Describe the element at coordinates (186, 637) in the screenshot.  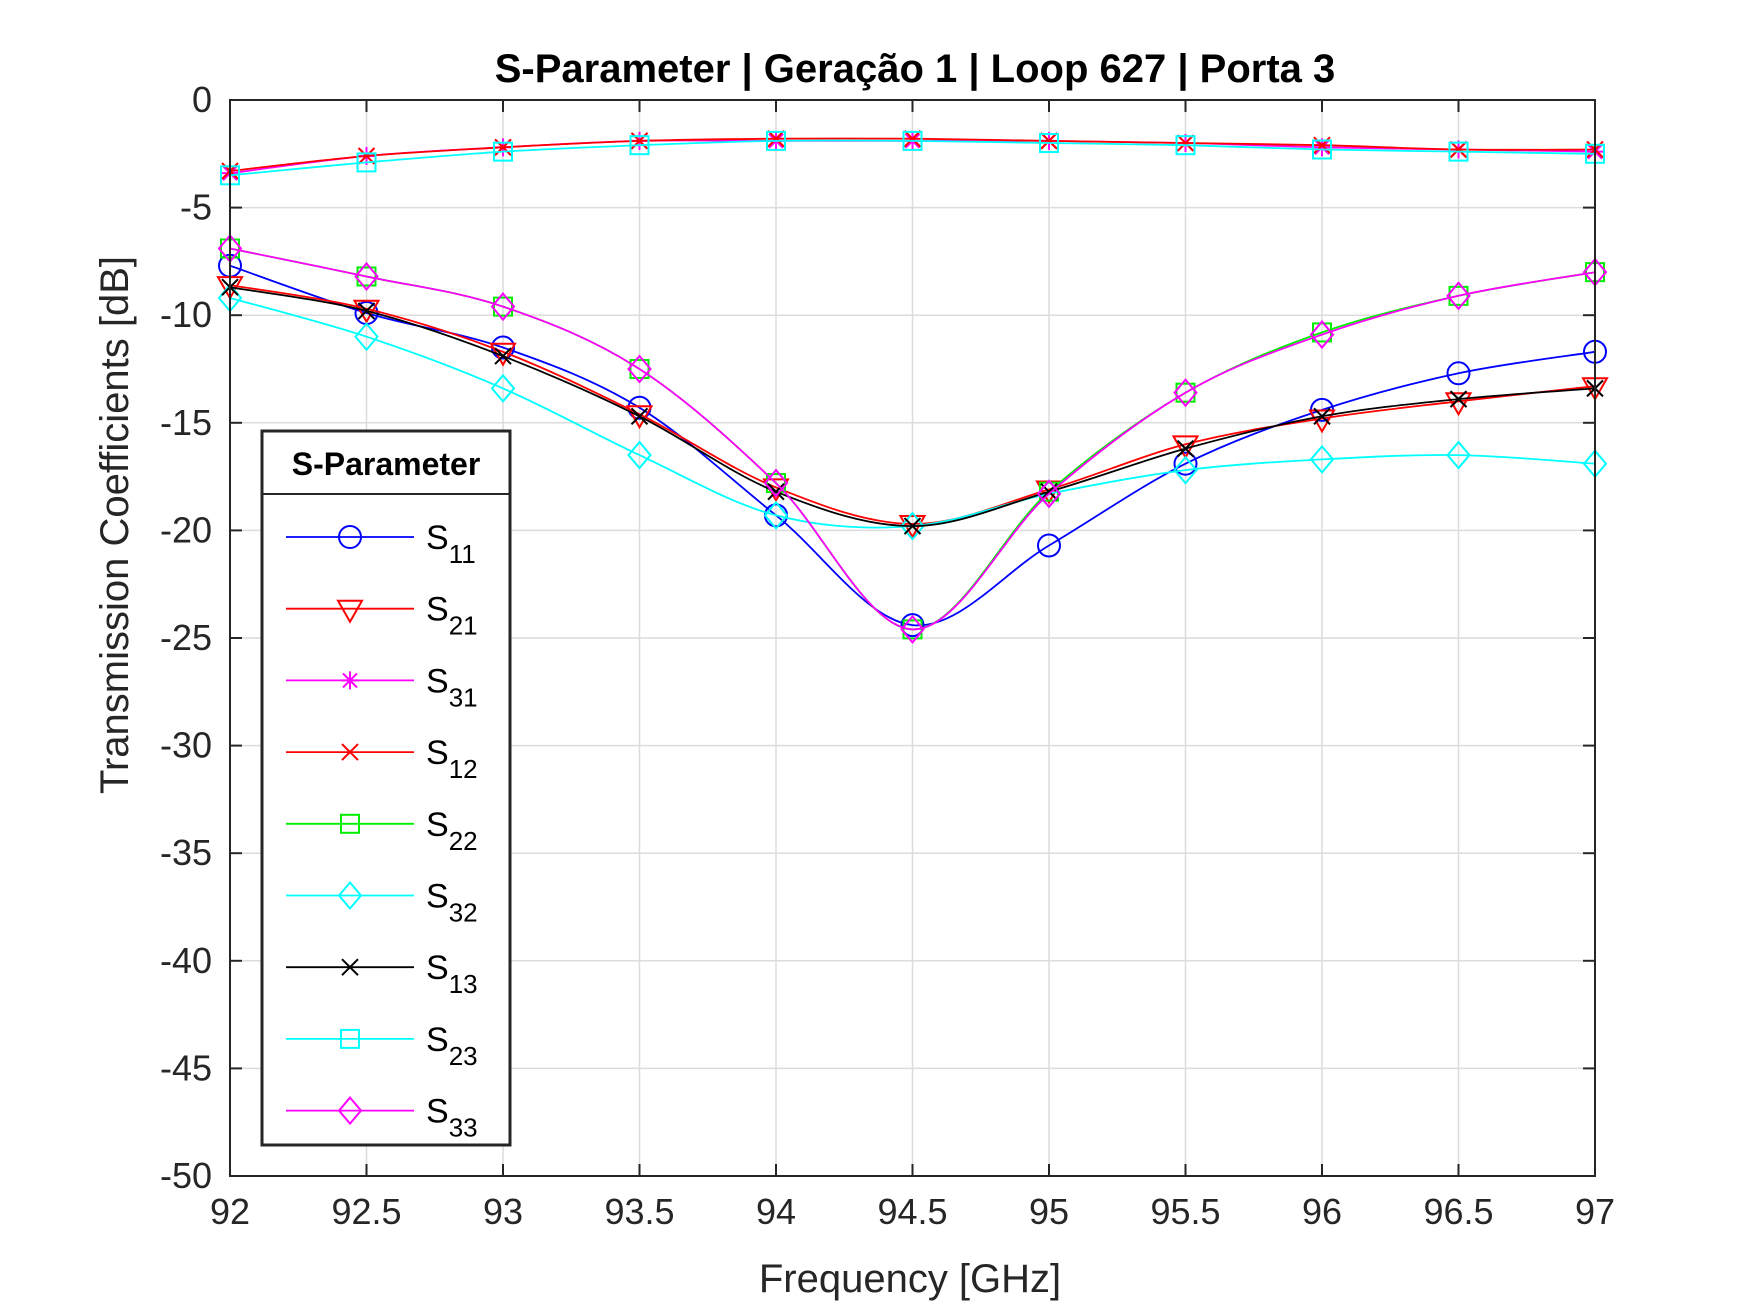
I see `y-tick-label: -25` at that location.